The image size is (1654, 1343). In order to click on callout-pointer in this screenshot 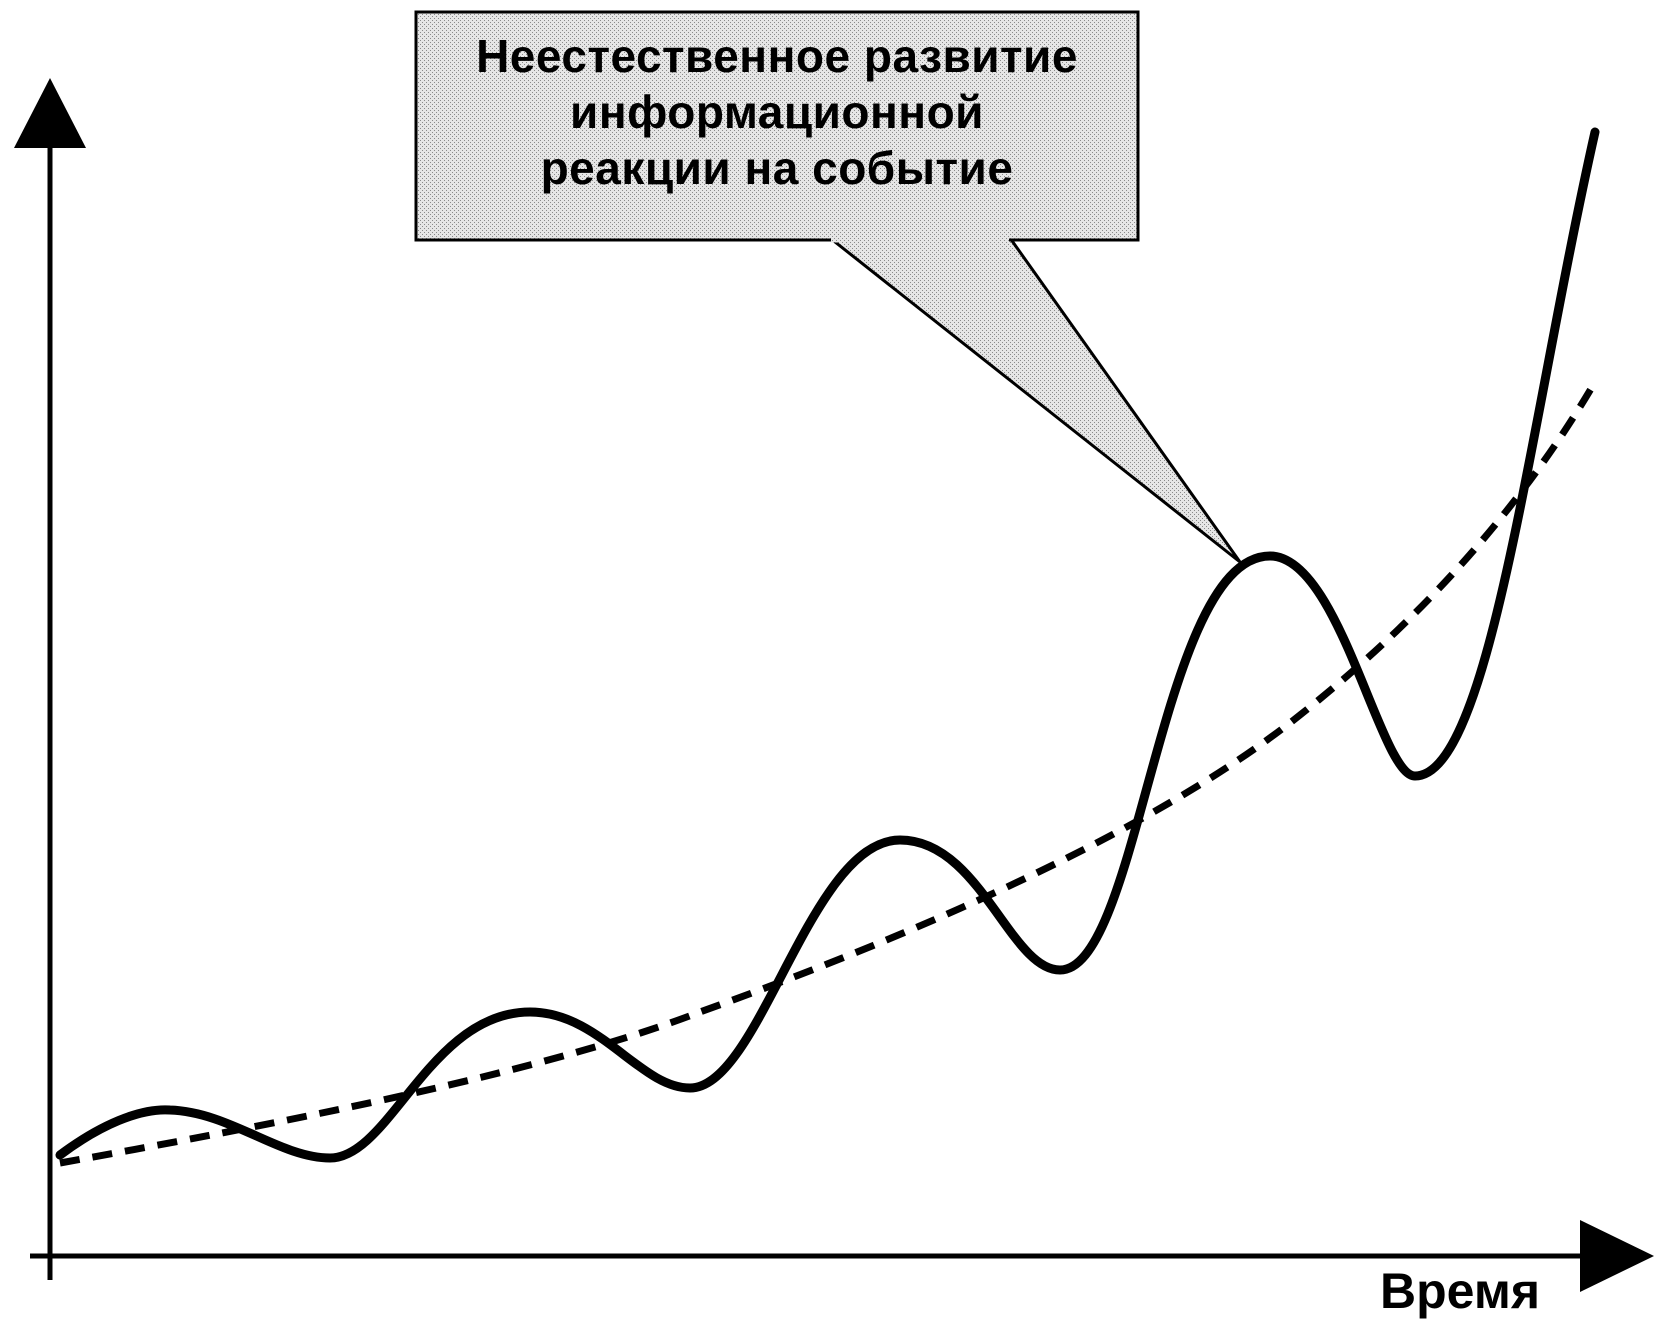, I will do `click(1033, 400)`.